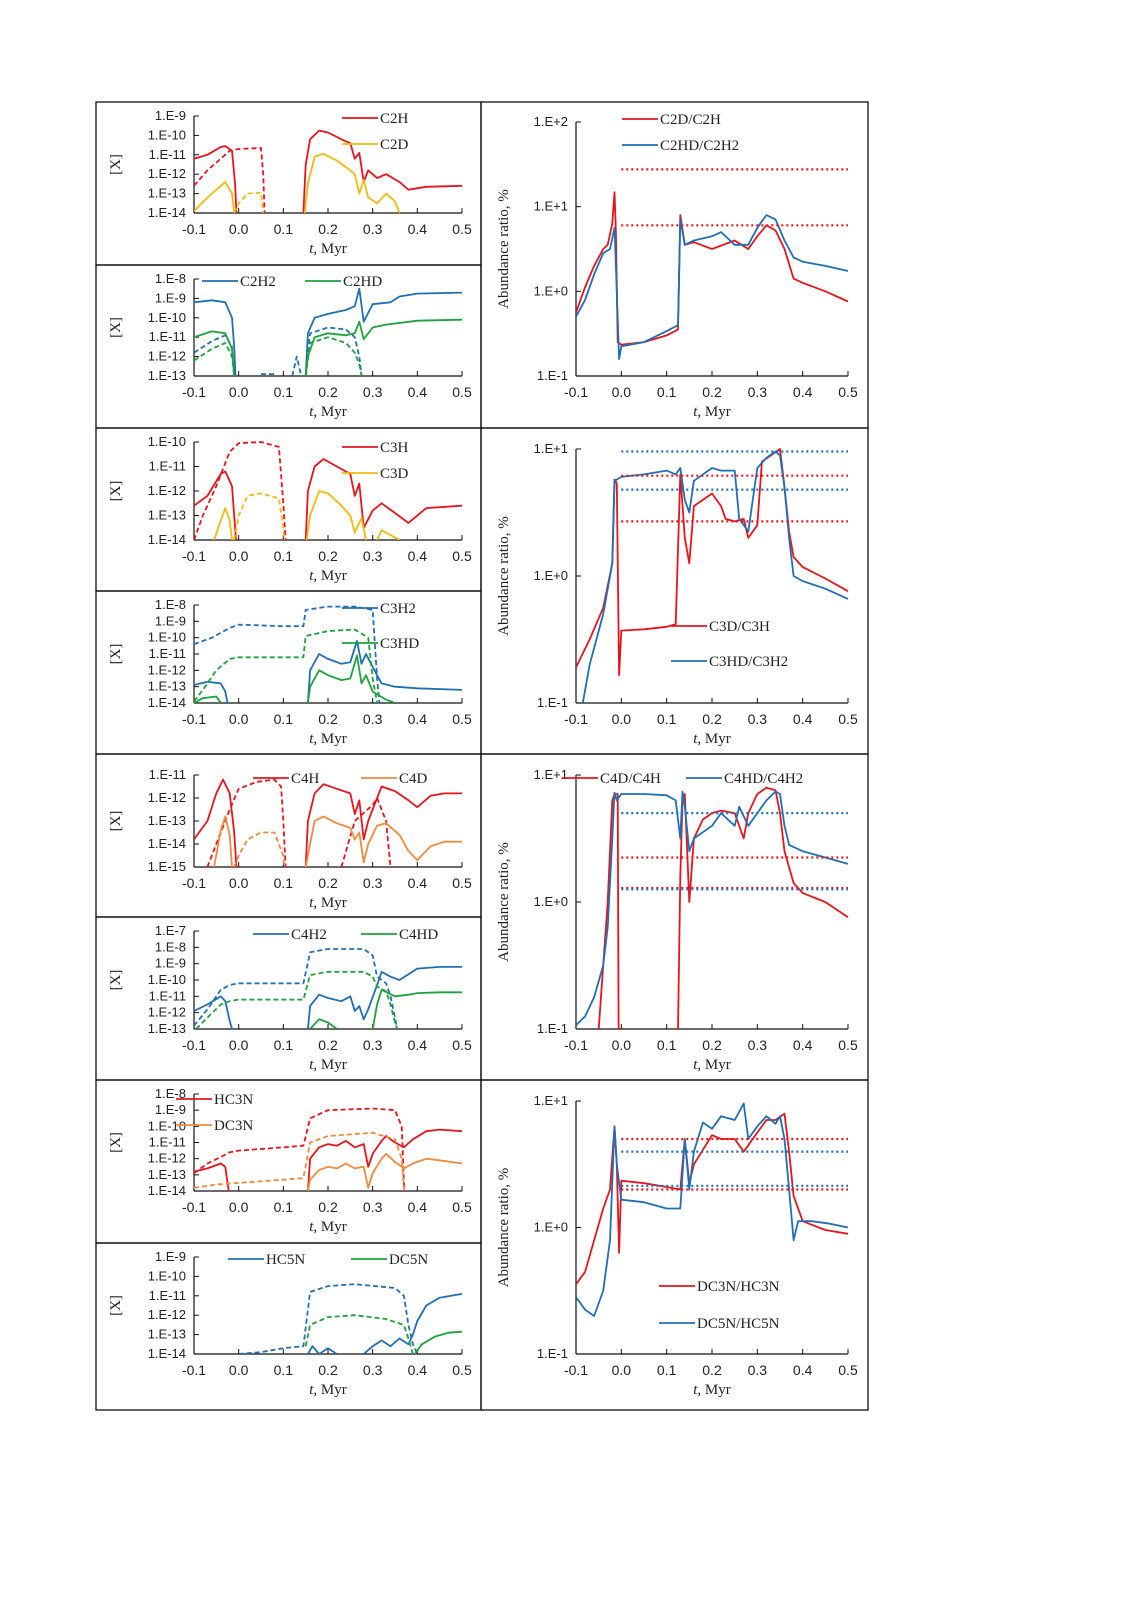 This screenshot has height=1619, width=1144. Describe the element at coordinates (362, 282) in the screenshot. I see `legend-label: C2HD` at that location.